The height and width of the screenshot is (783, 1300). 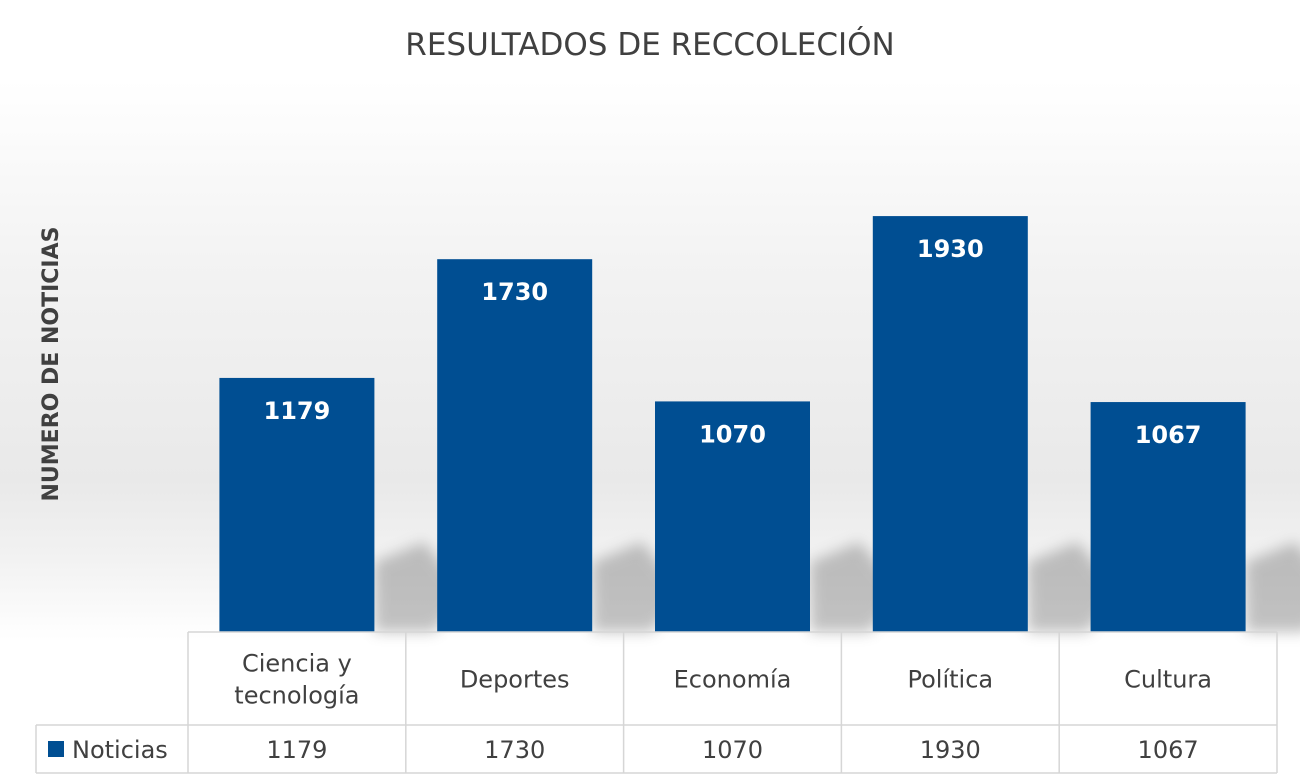 I want to click on data-label: 1179, so click(x=297, y=411).